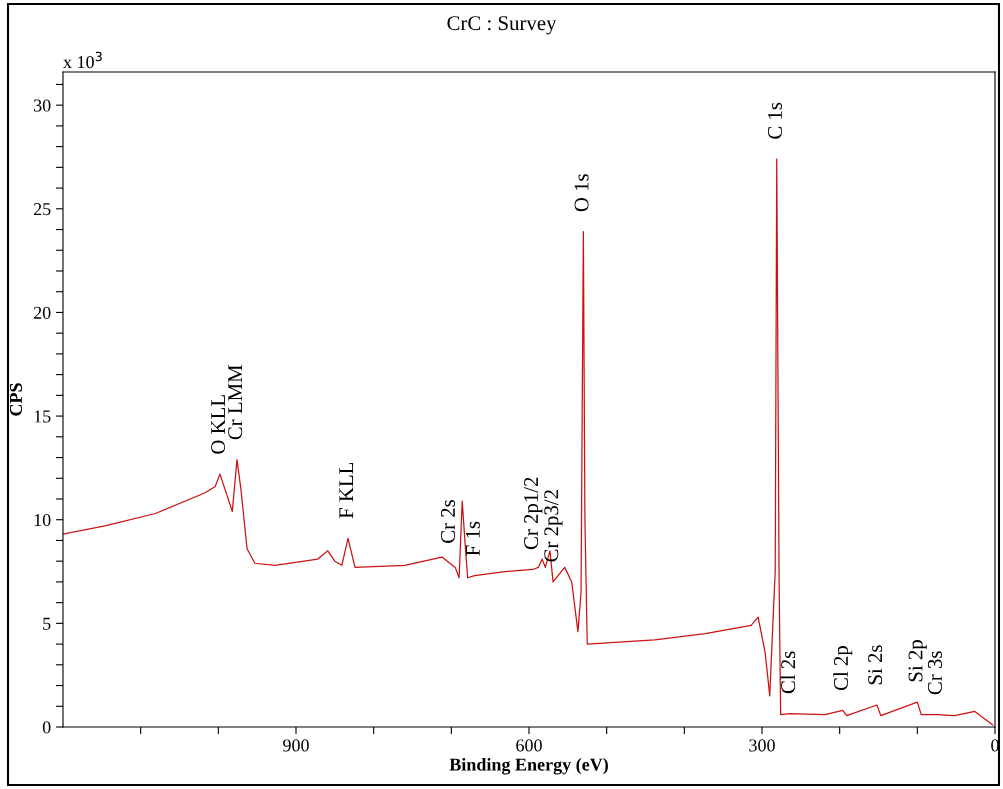  What do you see at coordinates (581, 193) in the screenshot?
I see `annotation: O 1s` at bounding box center [581, 193].